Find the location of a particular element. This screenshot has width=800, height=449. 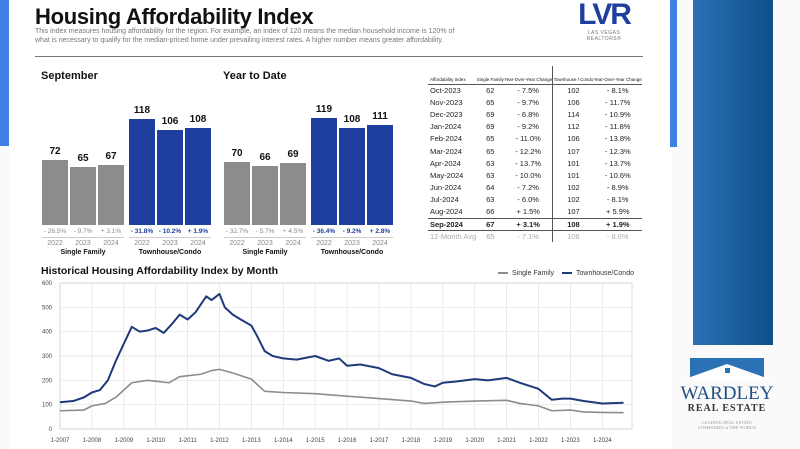

table-row: Apr-2024 63 - 13.7% 101 - 13.7% is located at coordinates (535, 163).